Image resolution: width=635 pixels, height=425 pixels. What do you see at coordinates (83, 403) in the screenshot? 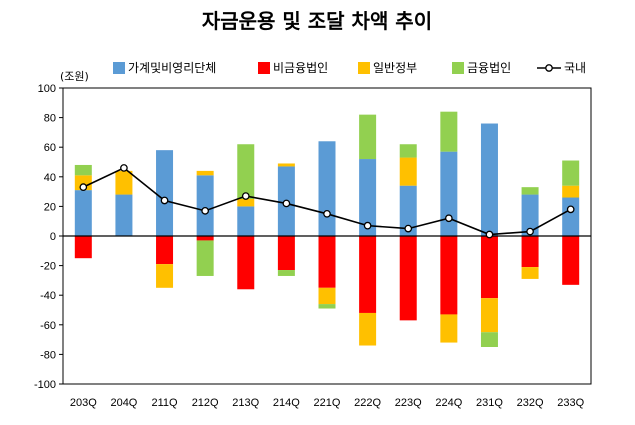
I see `x-tick-label: 203Q` at bounding box center [83, 403].